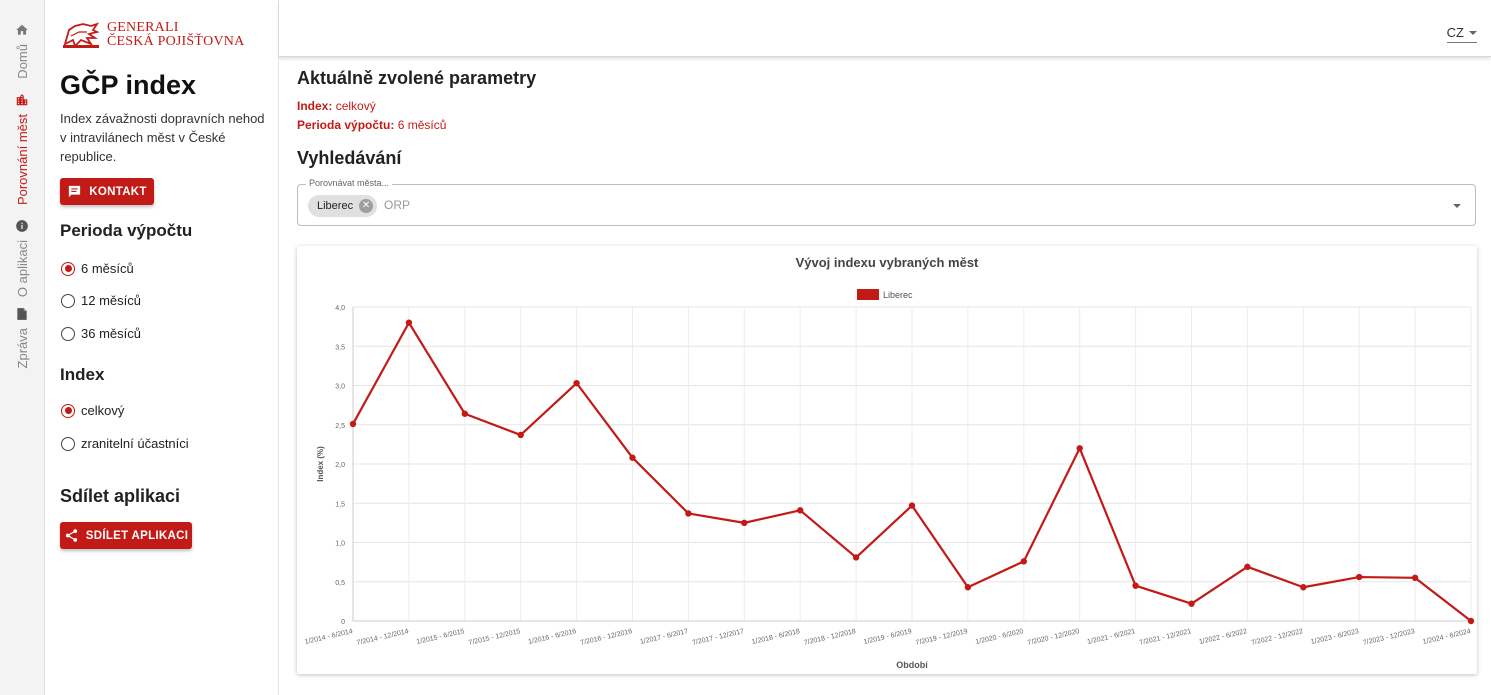 This screenshot has height=695, width=1491. I want to click on search-heading: Vyhledávání, so click(349, 158).